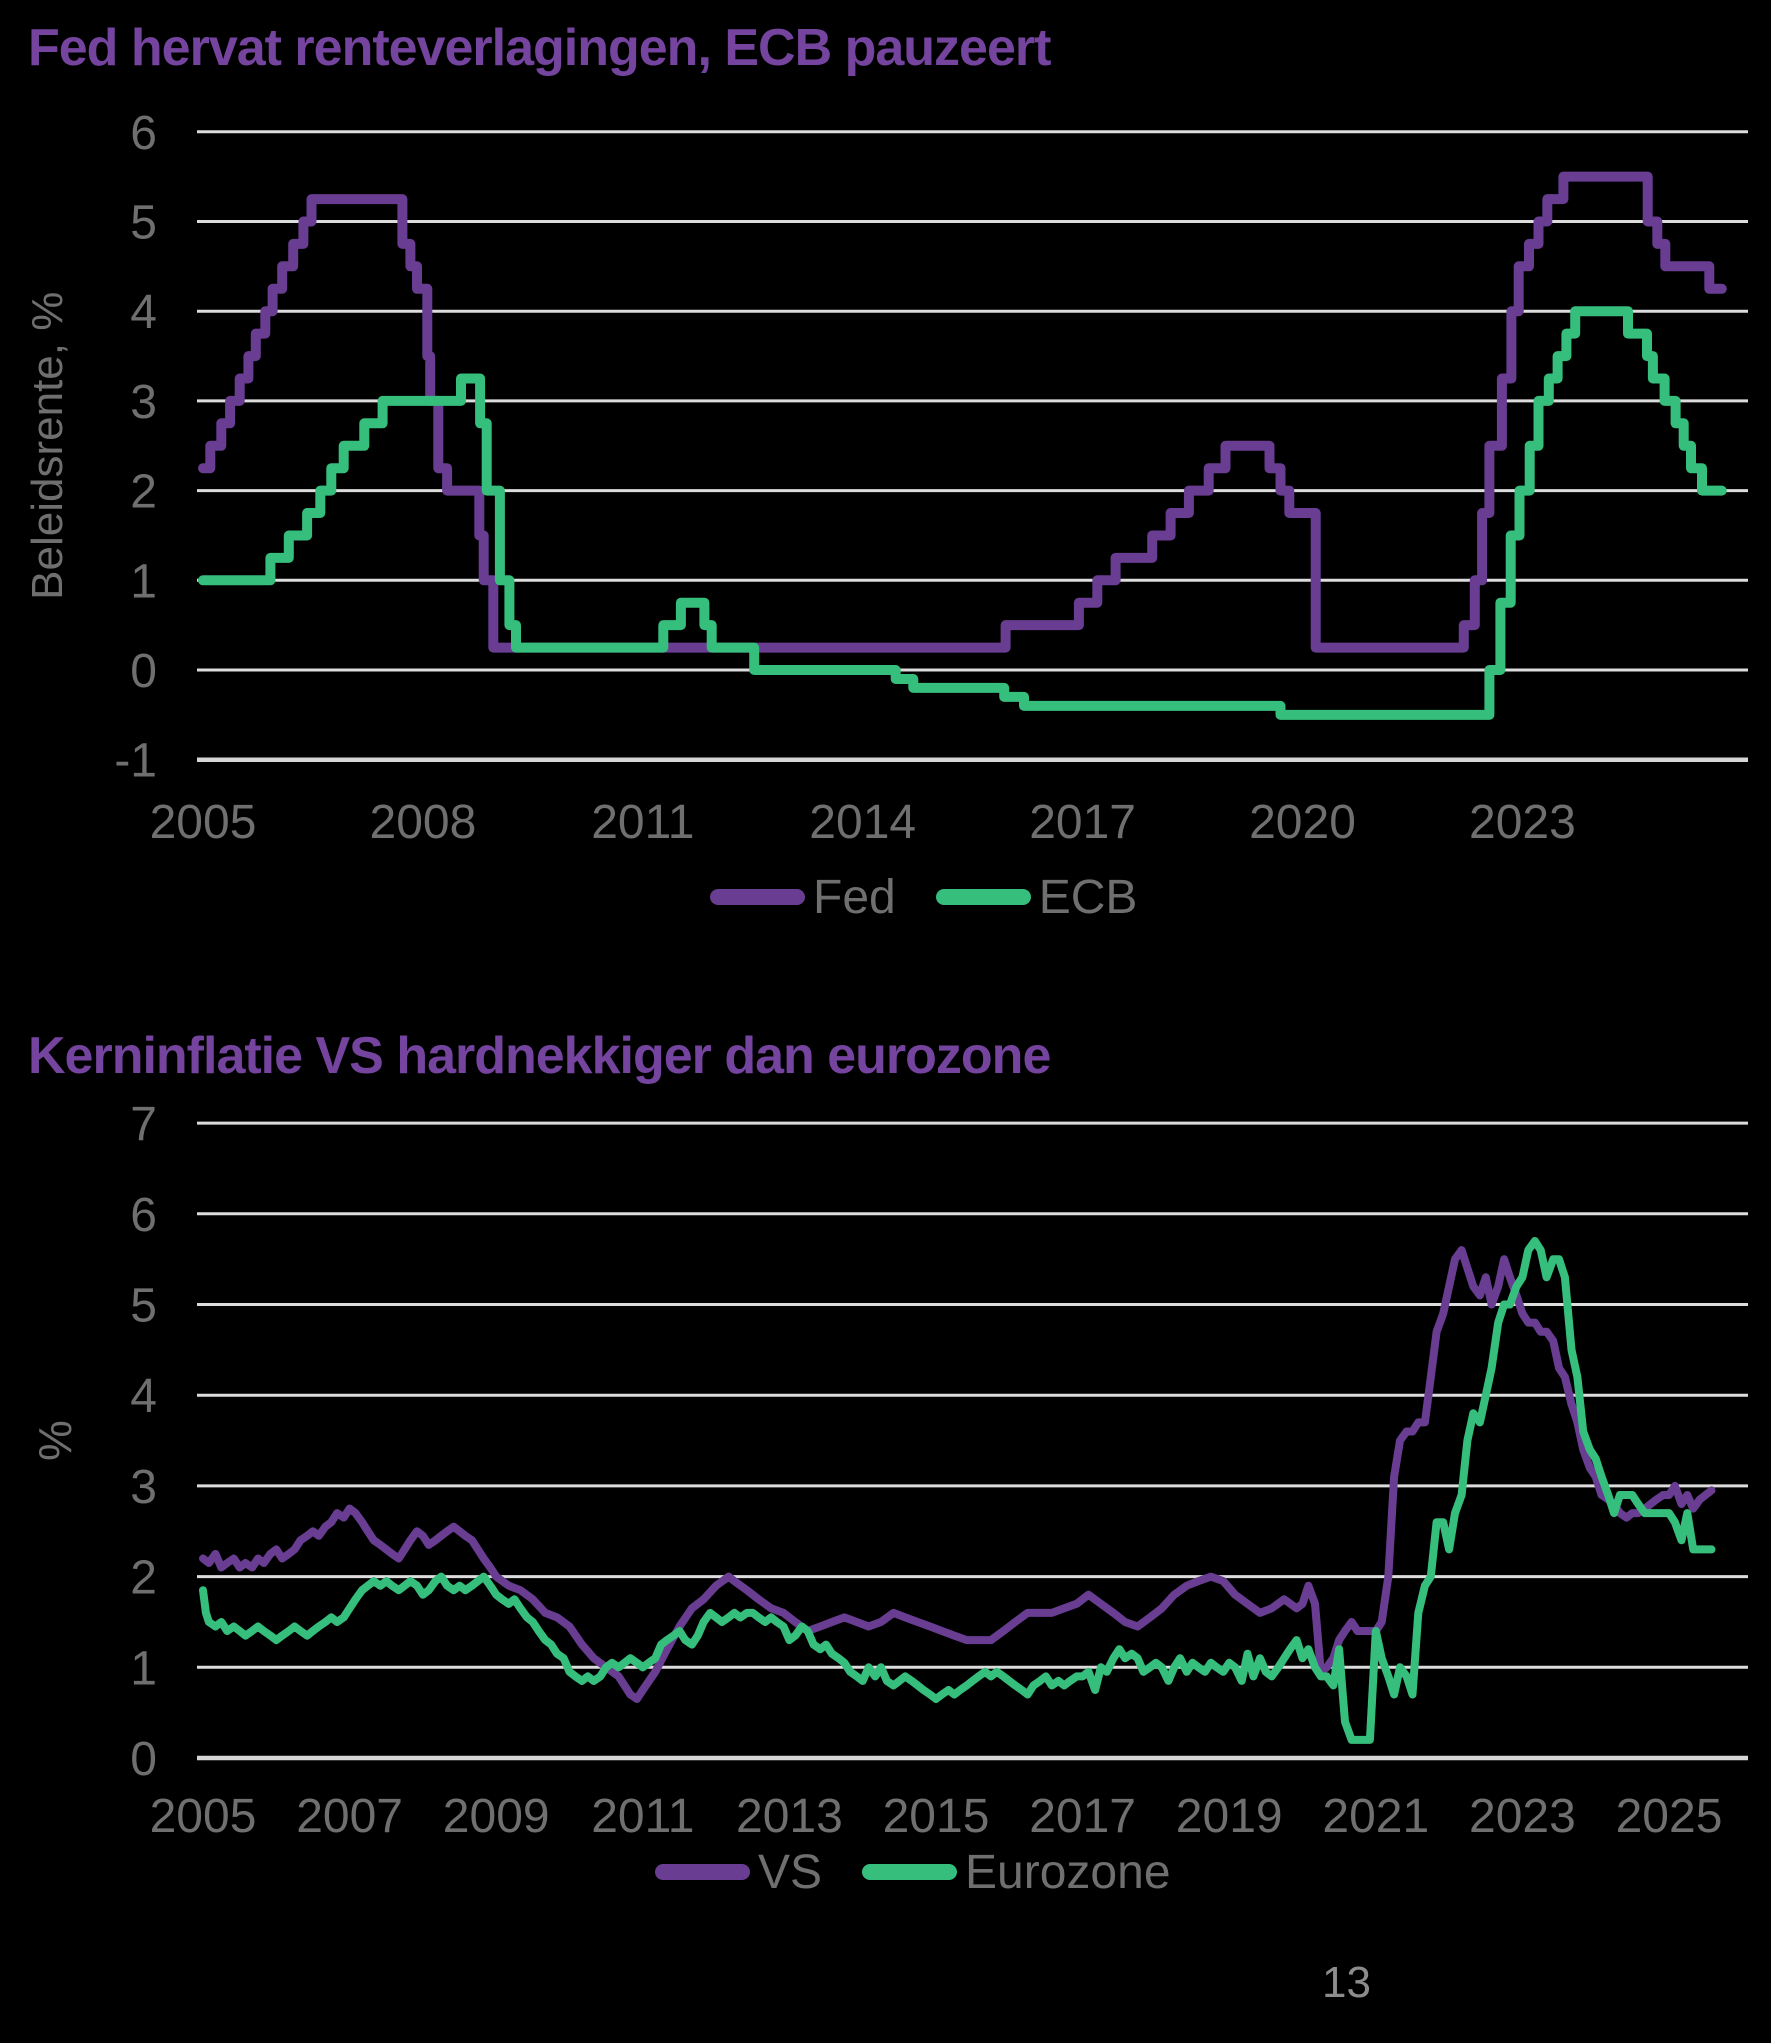 The width and height of the screenshot is (1771, 2043). What do you see at coordinates (854, 897) in the screenshot?
I see `fed-legend-label: Fed` at bounding box center [854, 897].